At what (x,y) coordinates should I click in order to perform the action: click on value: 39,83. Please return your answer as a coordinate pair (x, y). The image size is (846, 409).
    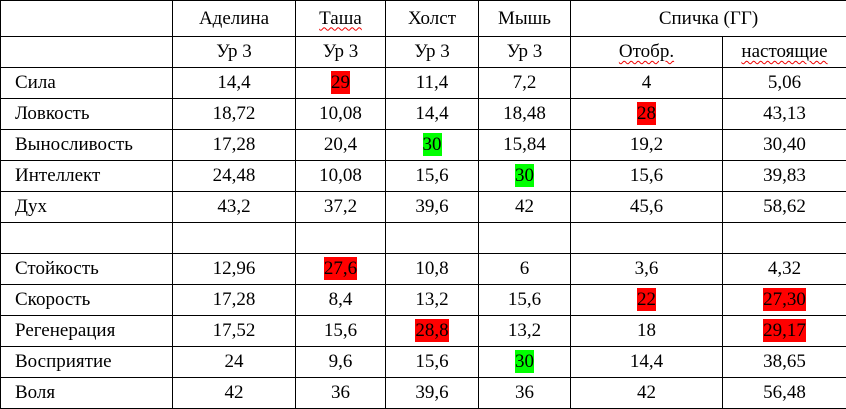
    Looking at the image, I should click on (784, 175).